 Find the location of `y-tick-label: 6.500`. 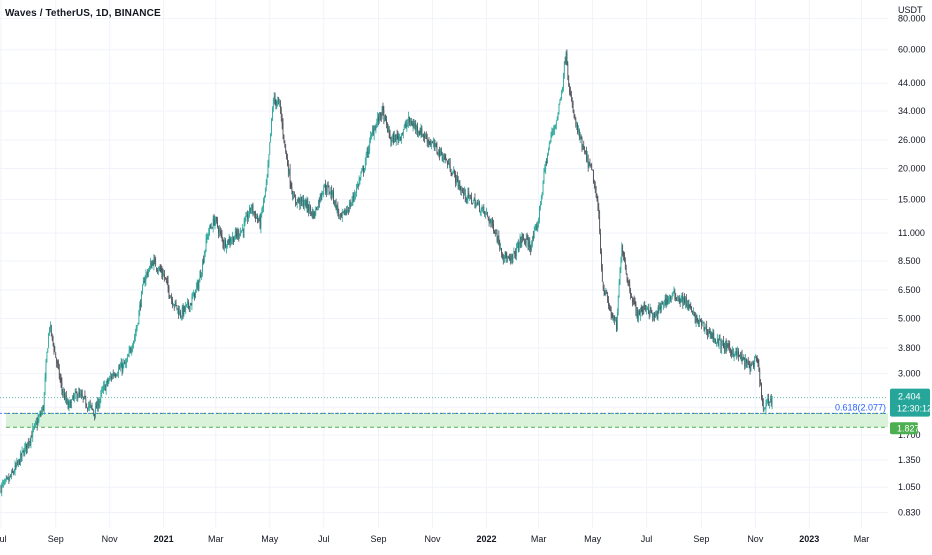

y-tick-label: 6.500 is located at coordinates (909, 290).